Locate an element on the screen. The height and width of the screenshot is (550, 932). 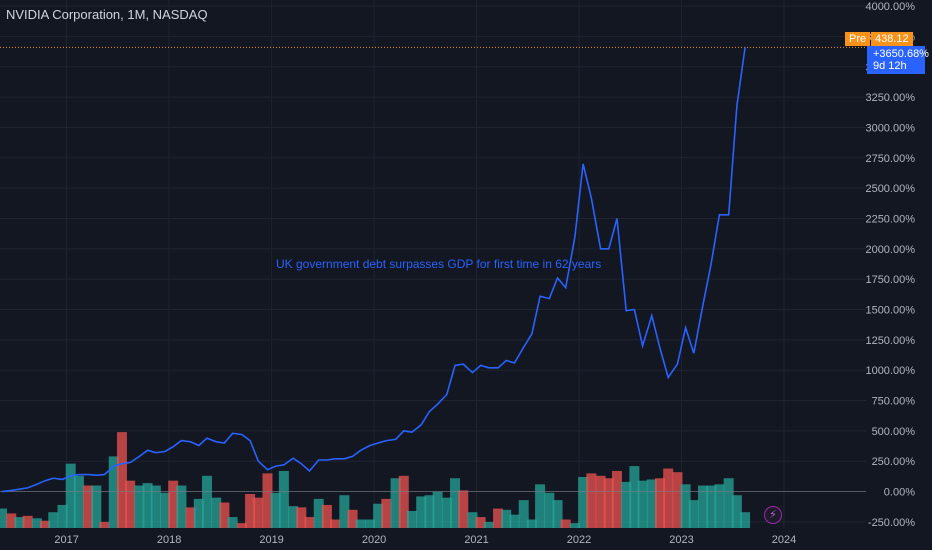
y-tick-label: 2750.00% is located at coordinates (890, 159).